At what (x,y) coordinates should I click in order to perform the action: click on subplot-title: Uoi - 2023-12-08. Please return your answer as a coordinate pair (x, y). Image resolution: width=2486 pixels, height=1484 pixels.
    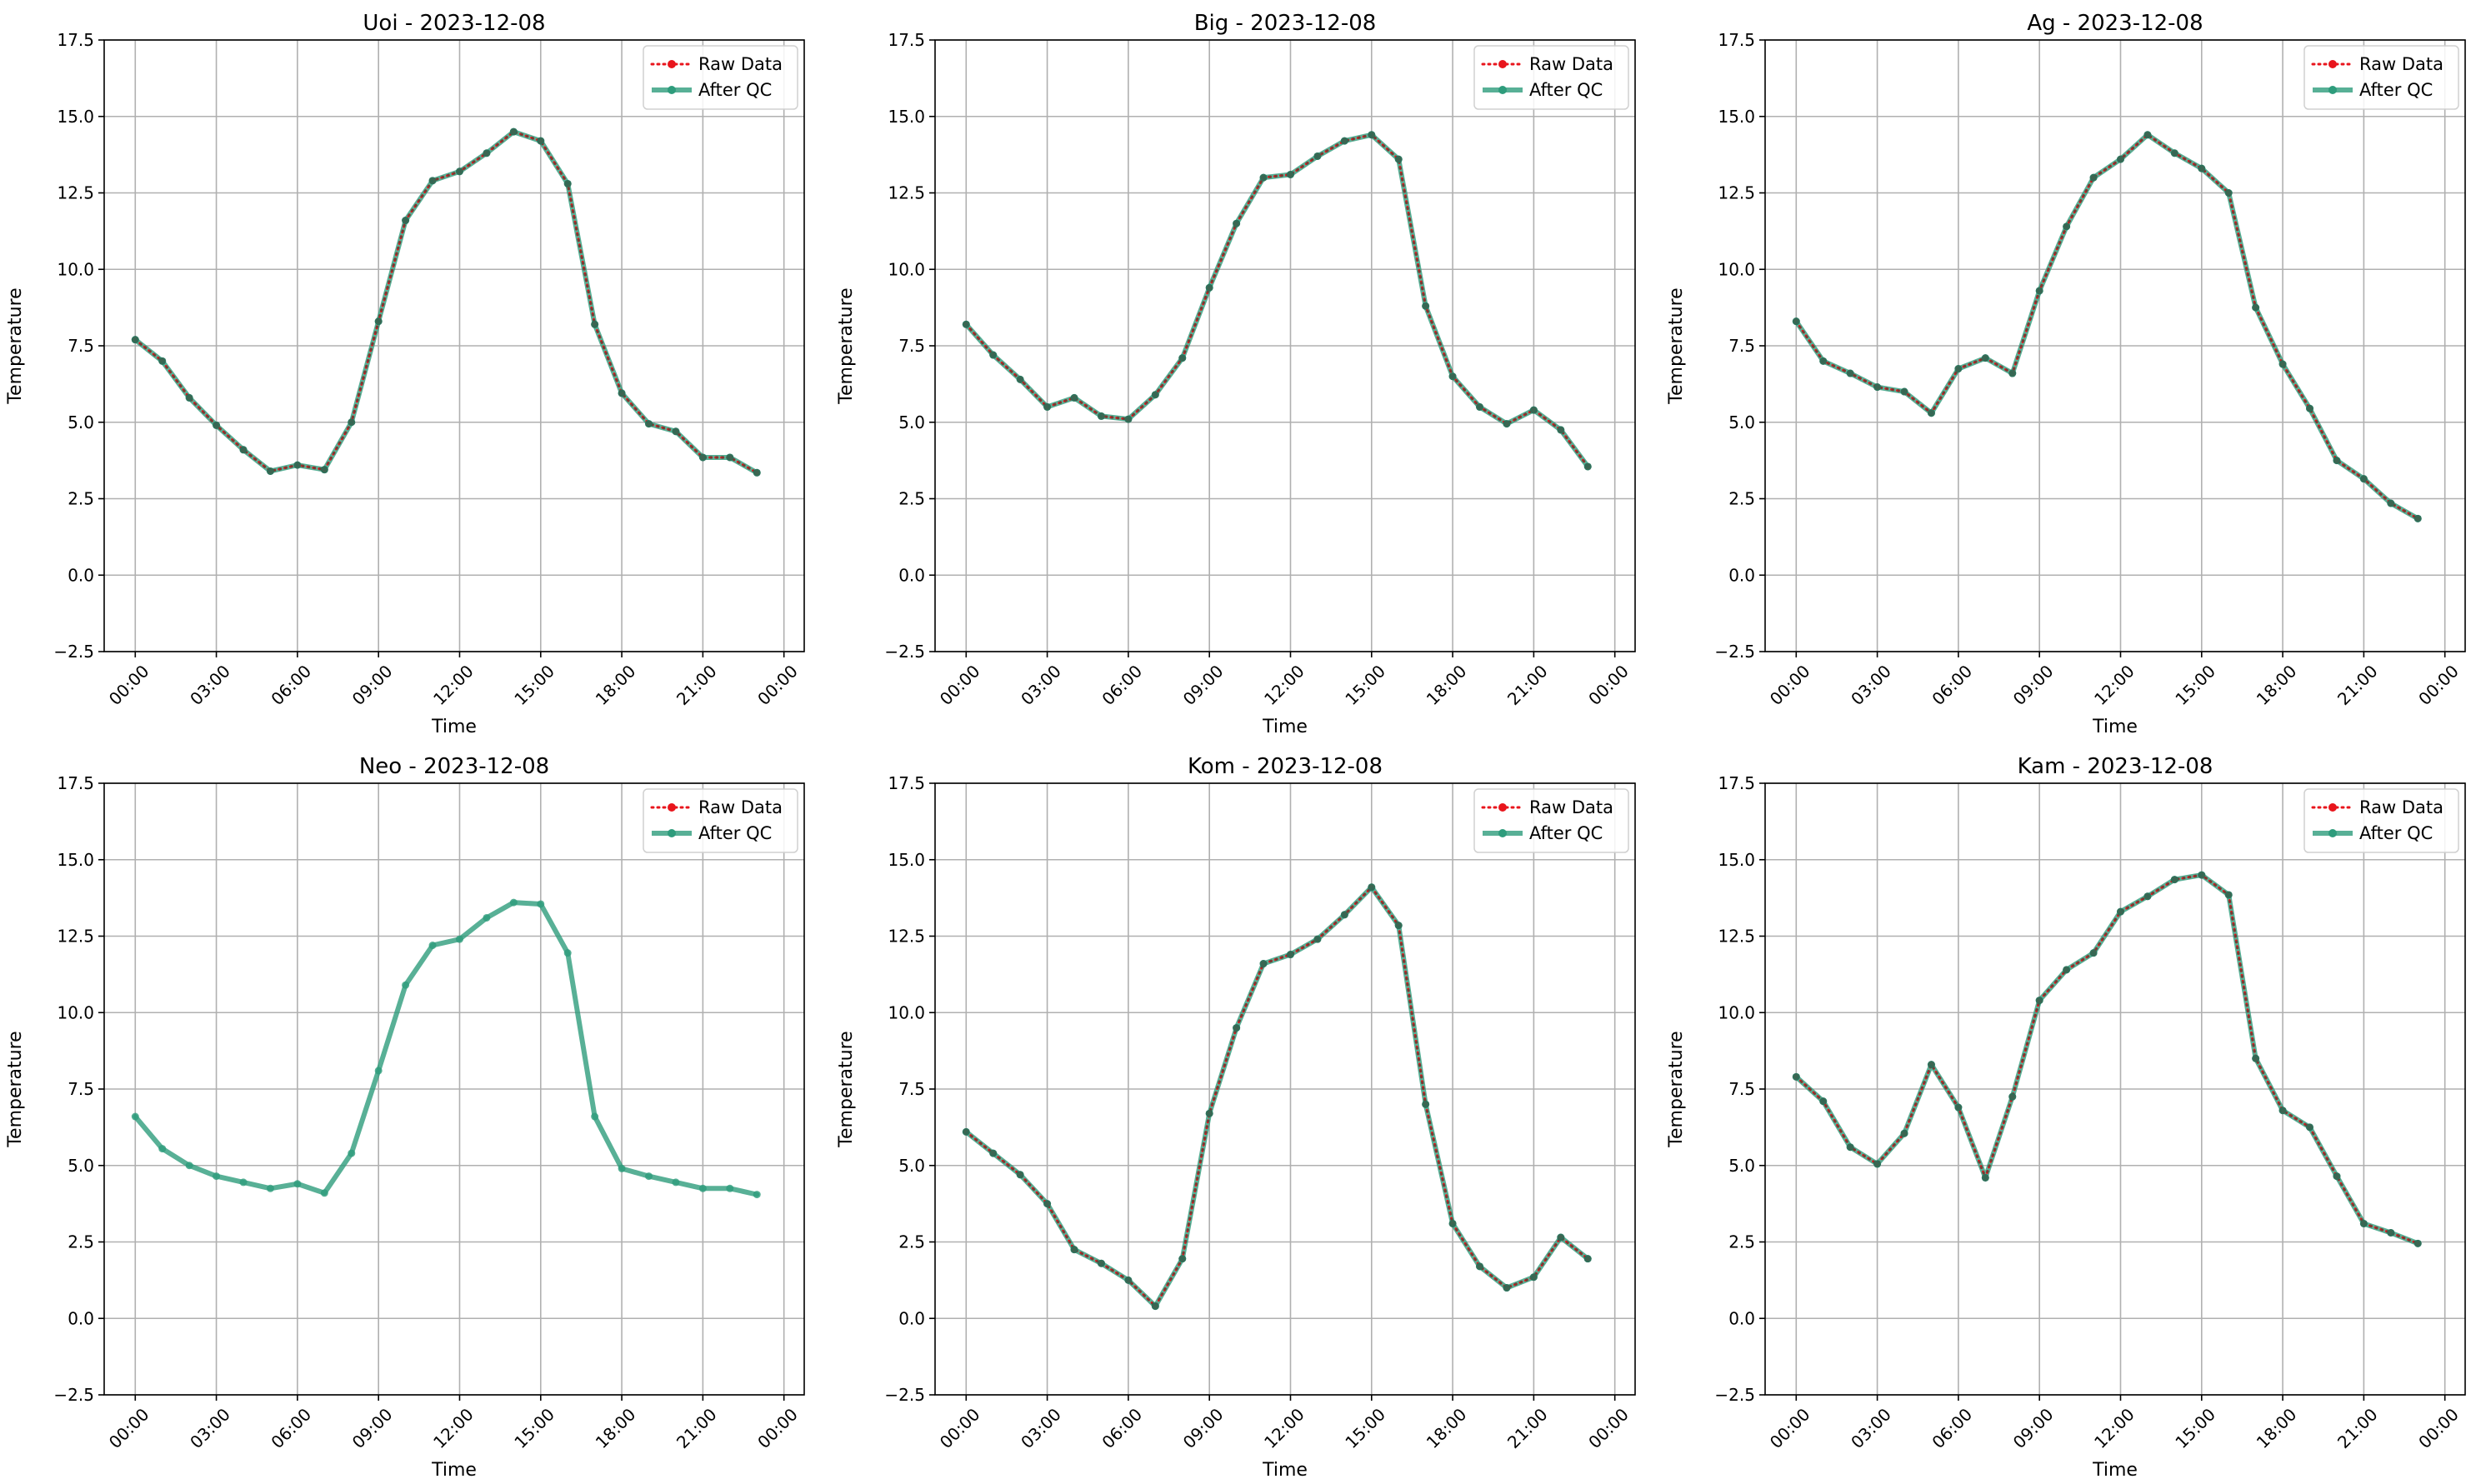
    Looking at the image, I should click on (454, 23).